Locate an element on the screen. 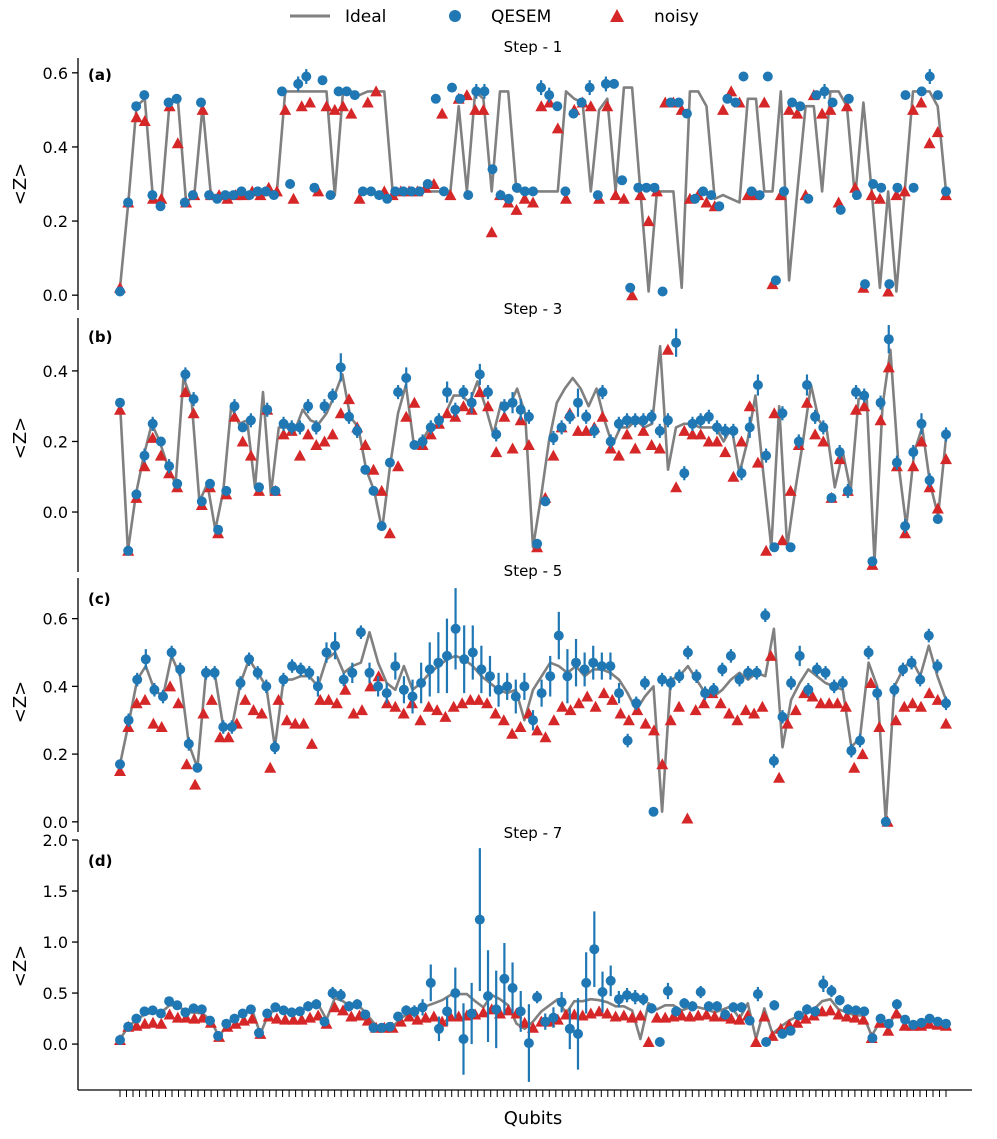 Image resolution: width=997 pixels, height=1139 pixels. y-tick-label: 1.5 is located at coordinates (55, 891).